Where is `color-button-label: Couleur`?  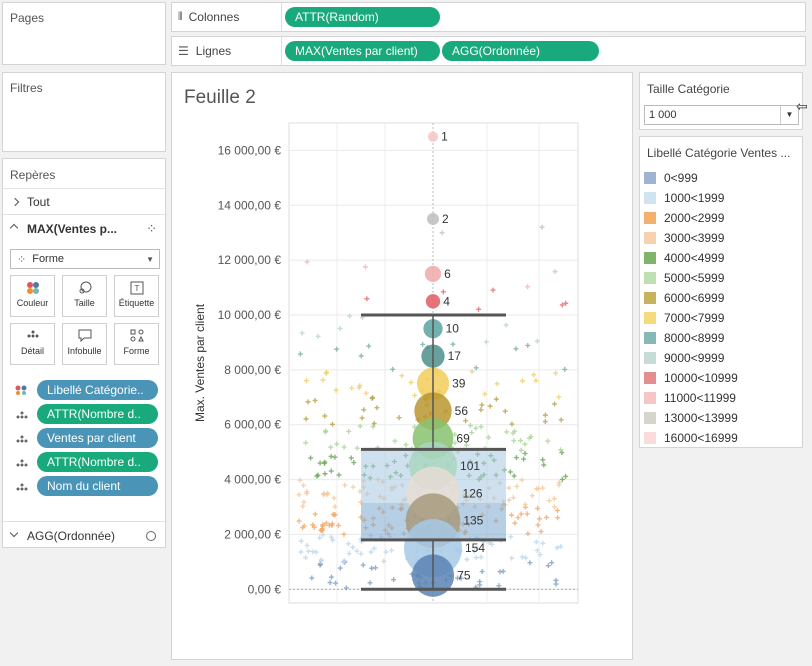 color-button-label: Couleur is located at coordinates (32, 303).